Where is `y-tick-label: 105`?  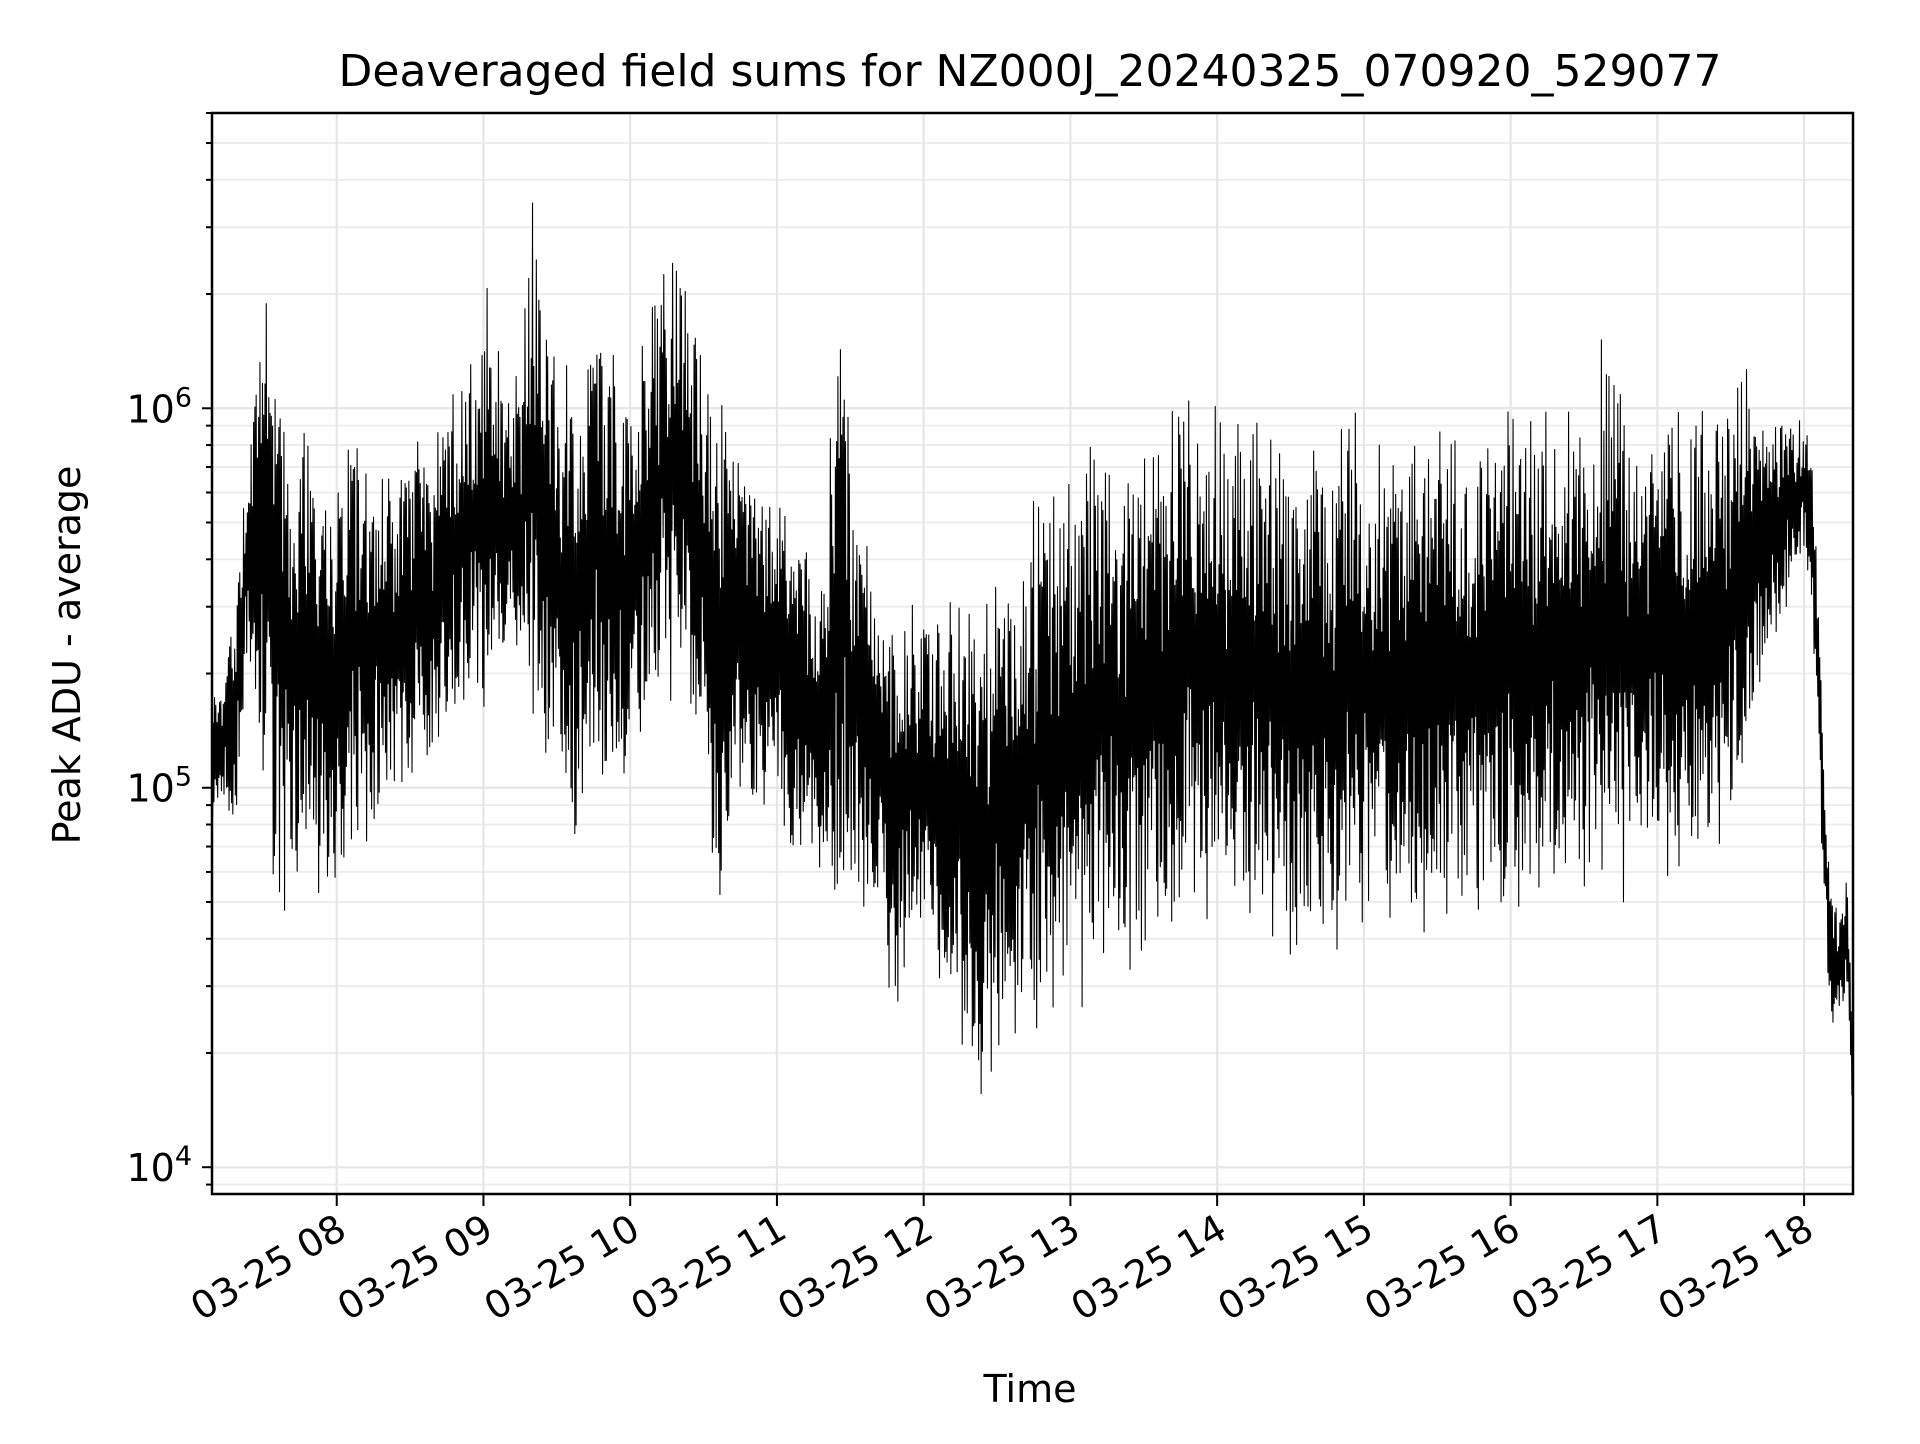 y-tick-label: 105 is located at coordinates (159, 786).